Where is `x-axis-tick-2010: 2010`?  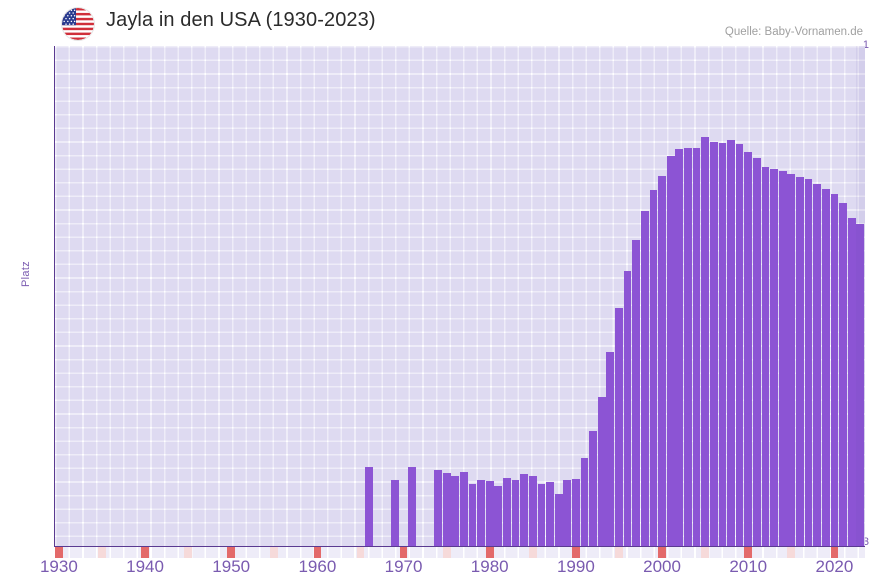
x-axis-tick-2010: 2010 is located at coordinates (748, 566).